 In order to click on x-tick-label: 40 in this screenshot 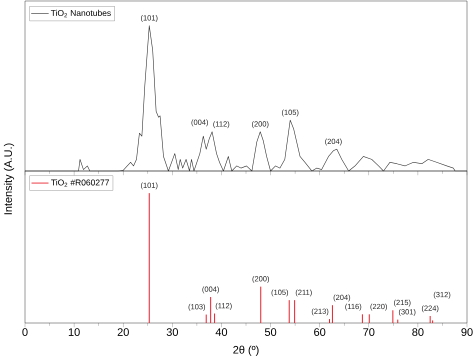, I will do `click(222, 332)`.